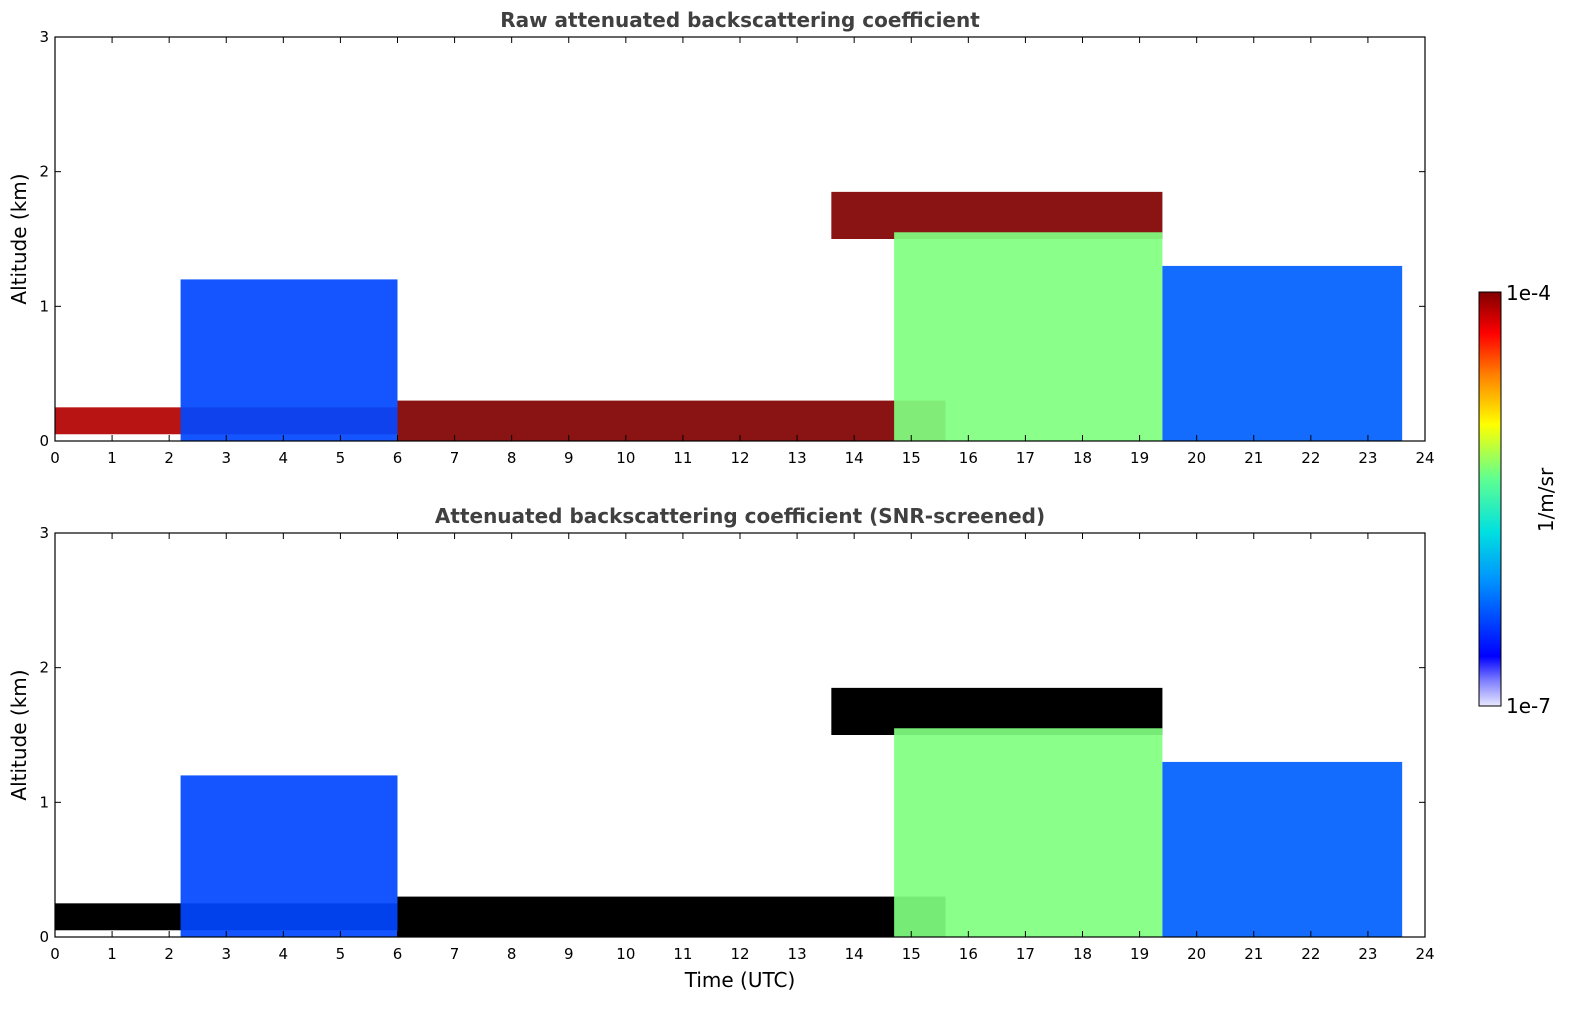  I want to click on colorbar-label: 1/m/sr, so click(1546, 499).